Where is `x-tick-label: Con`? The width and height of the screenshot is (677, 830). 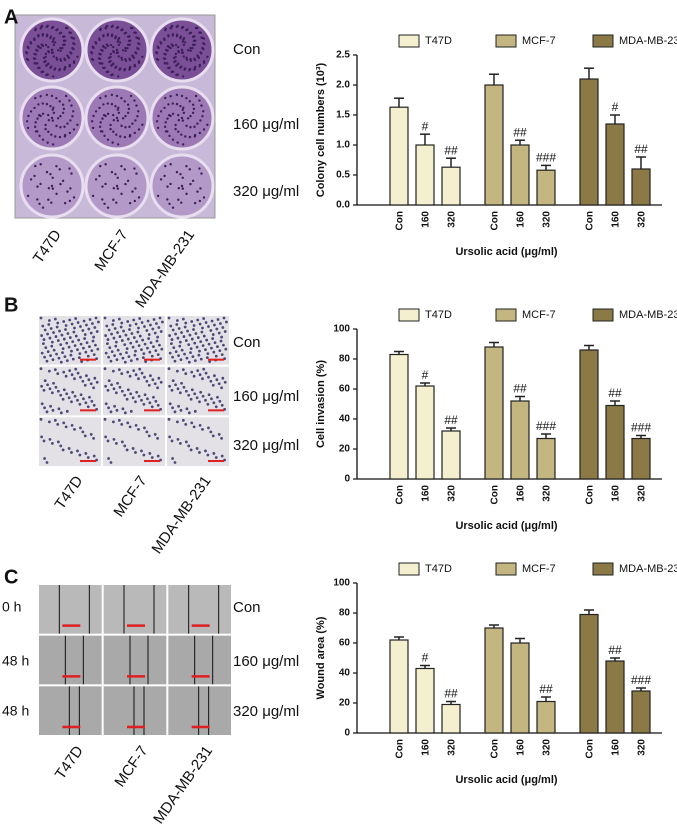
x-tick-label: Con is located at coordinates (400, 220).